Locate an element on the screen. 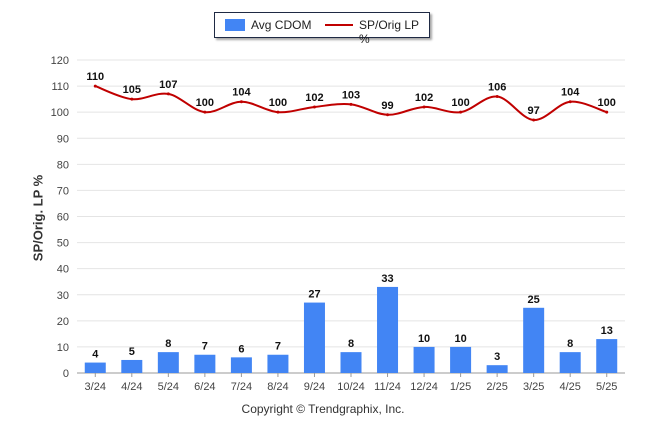  x-tick-label: 4/25 is located at coordinates (569, 387).